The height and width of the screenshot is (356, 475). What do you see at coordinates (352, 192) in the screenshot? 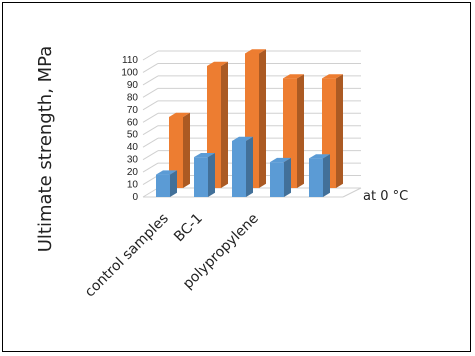
I see `floor-edge-side` at bounding box center [352, 192].